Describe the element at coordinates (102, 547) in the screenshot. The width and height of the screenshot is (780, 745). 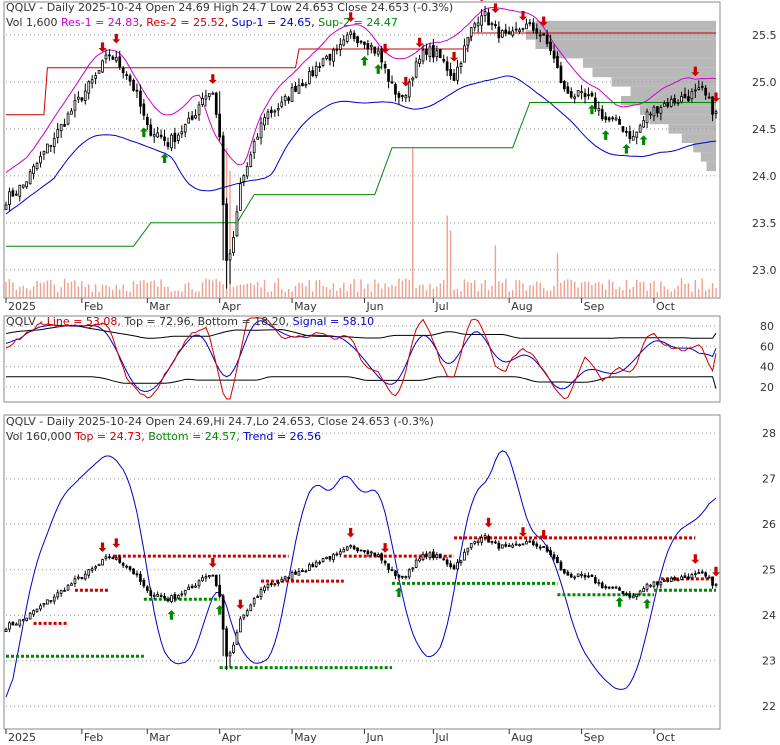
I see `trend-sell-arrow` at that location.